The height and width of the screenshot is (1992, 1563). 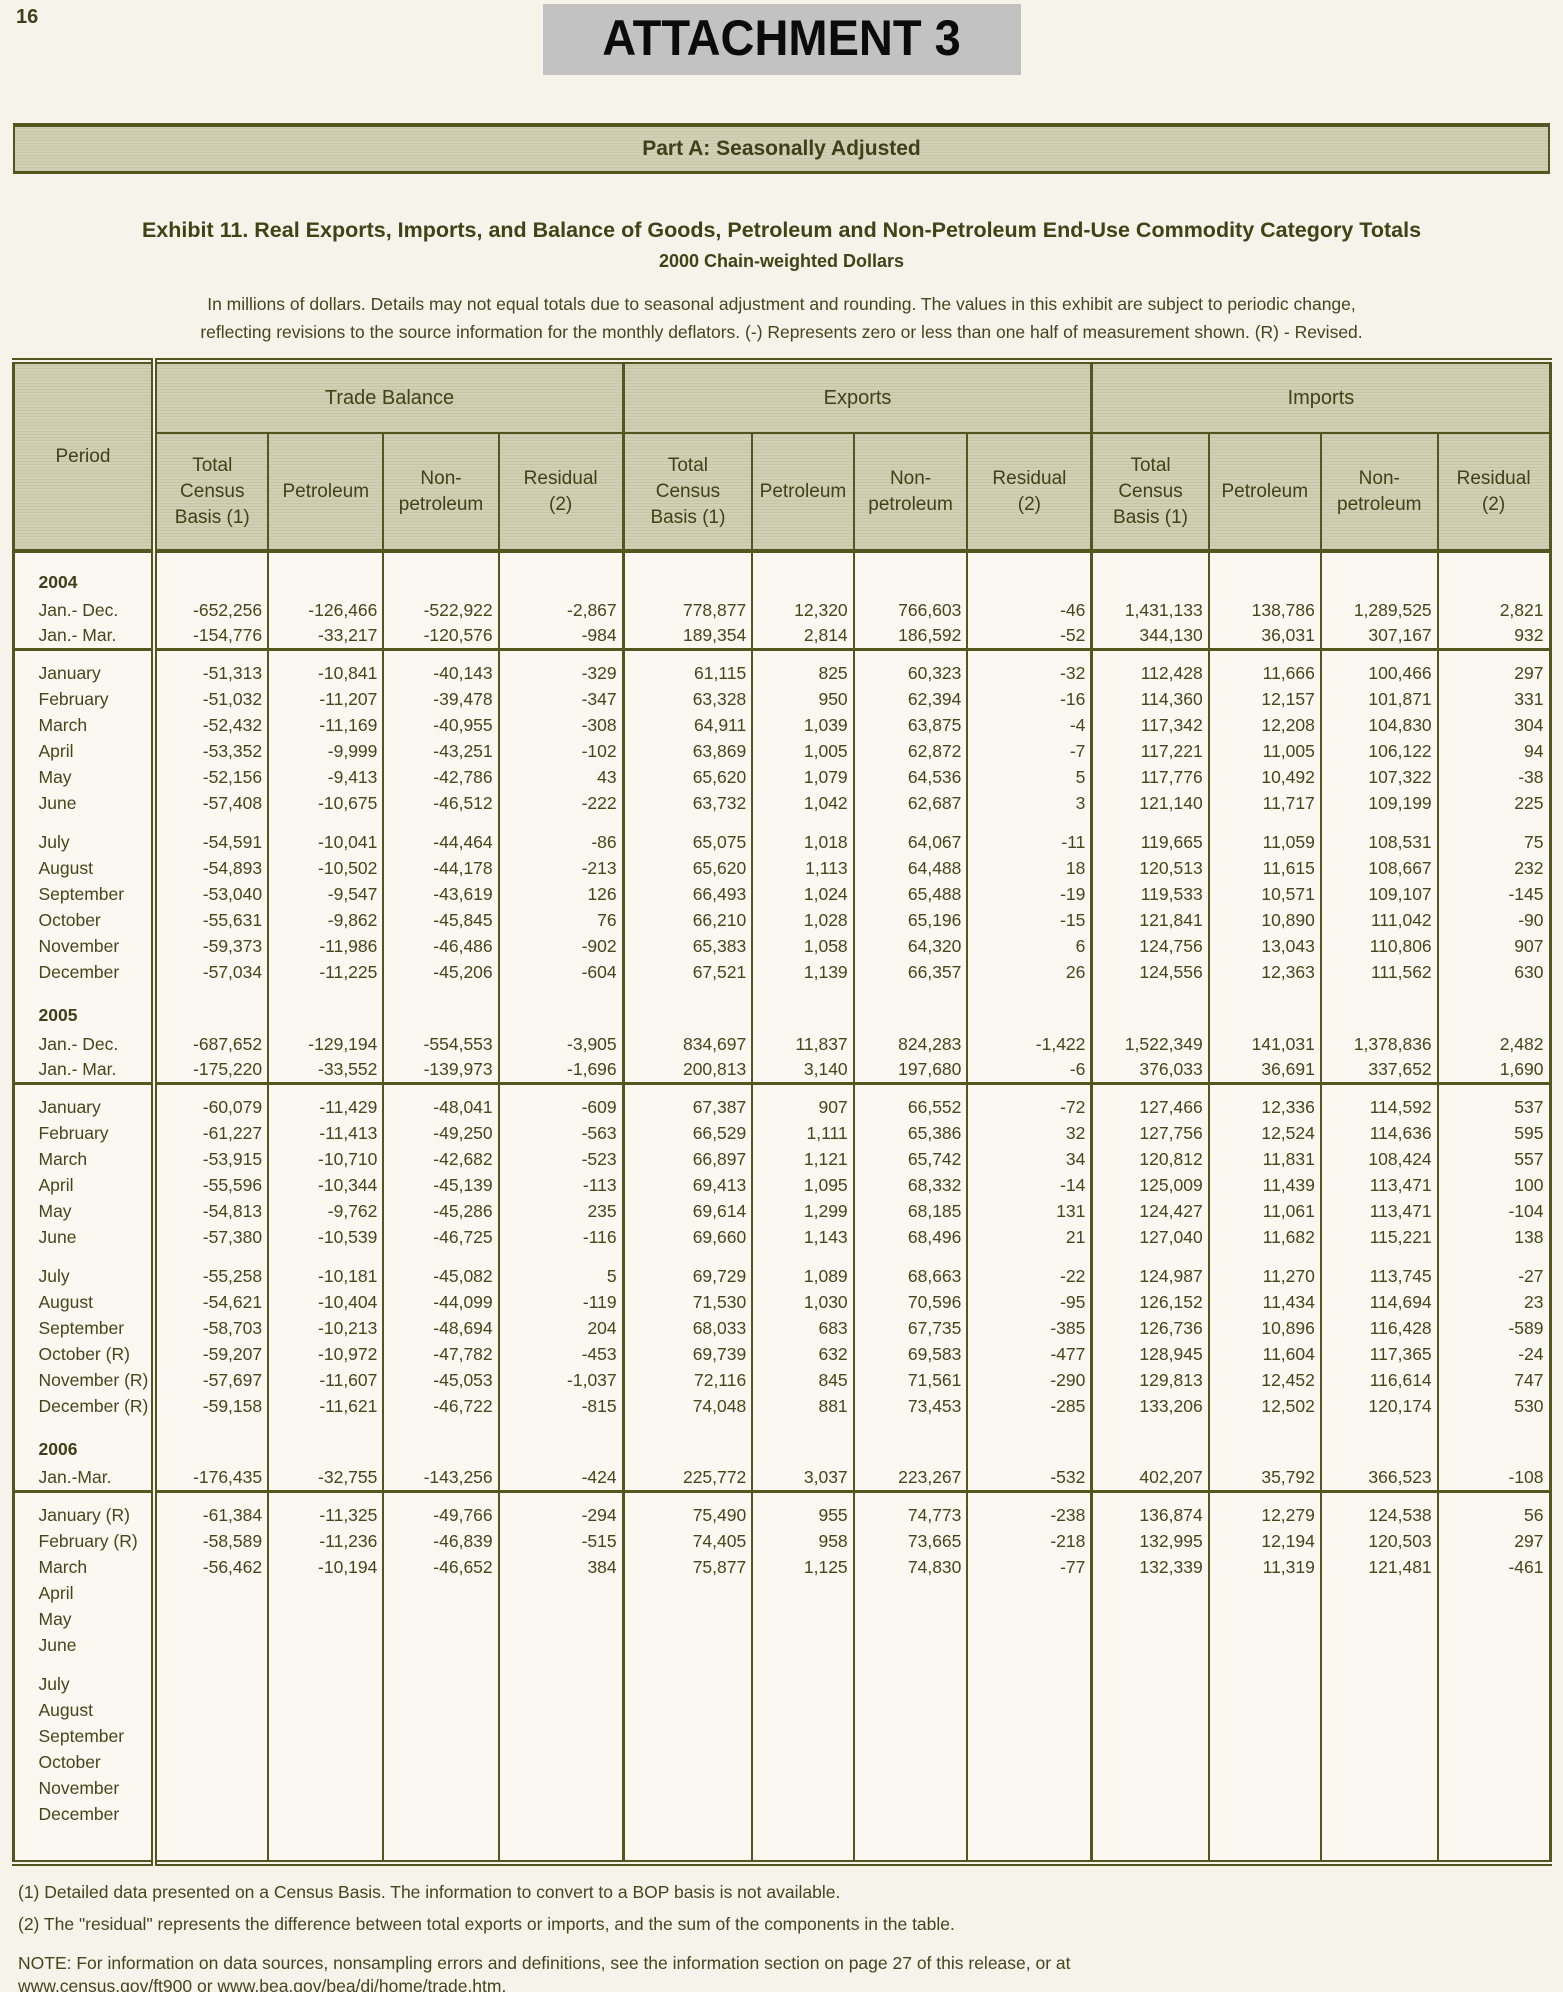 I want to click on column-header: Petroleum, so click(x=803, y=493).